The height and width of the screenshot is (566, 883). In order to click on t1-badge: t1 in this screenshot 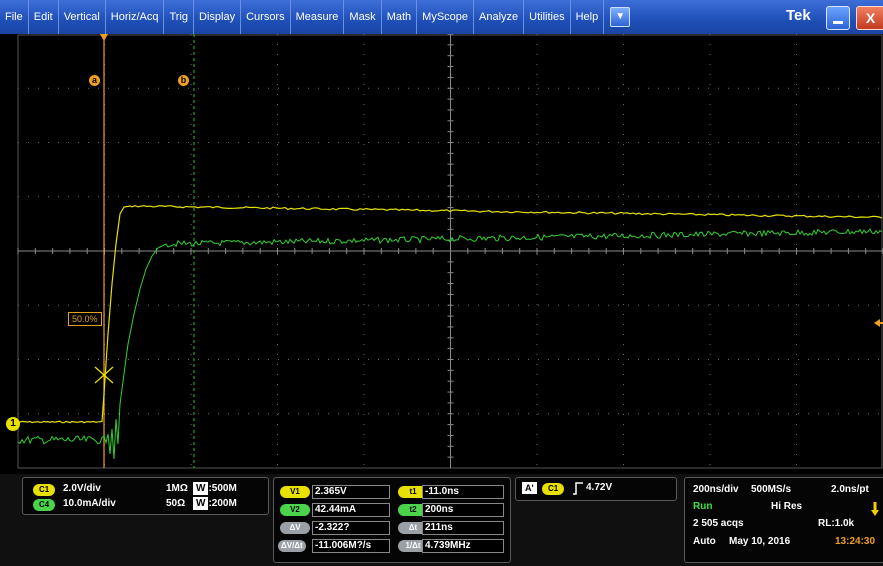, I will do `click(413, 492)`.